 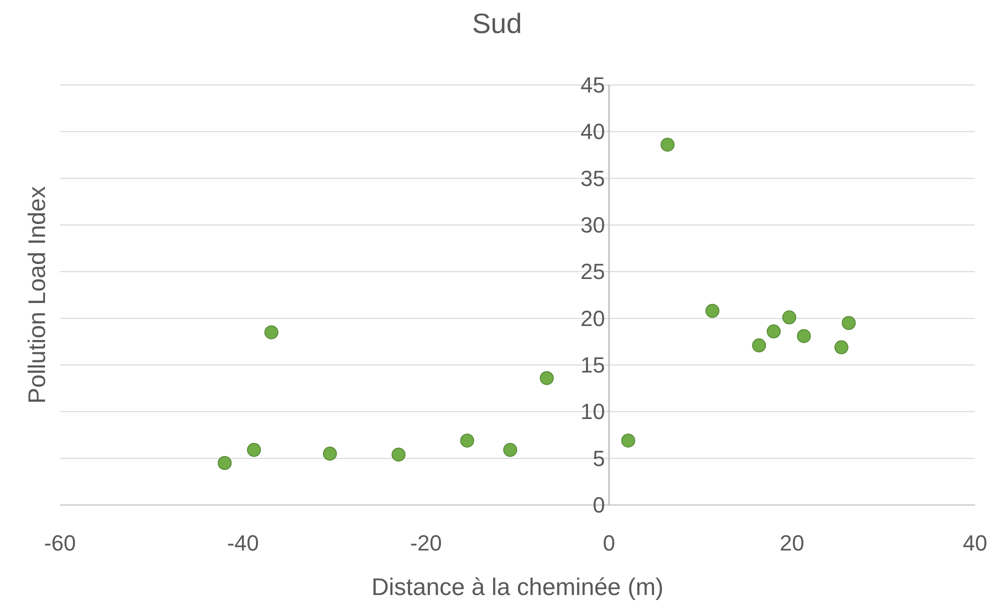 What do you see at coordinates (598, 458) in the screenshot?
I see `y-tick-label: 5` at bounding box center [598, 458].